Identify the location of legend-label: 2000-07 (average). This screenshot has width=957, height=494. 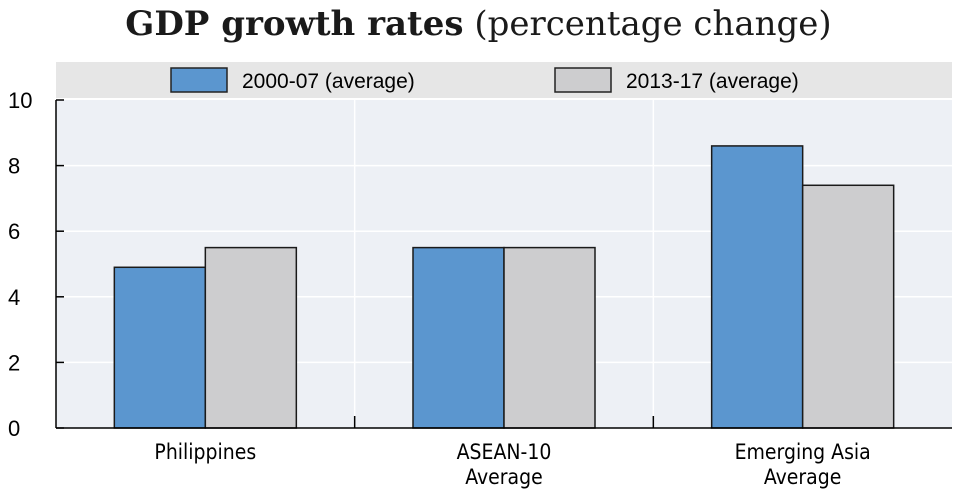
(328, 81).